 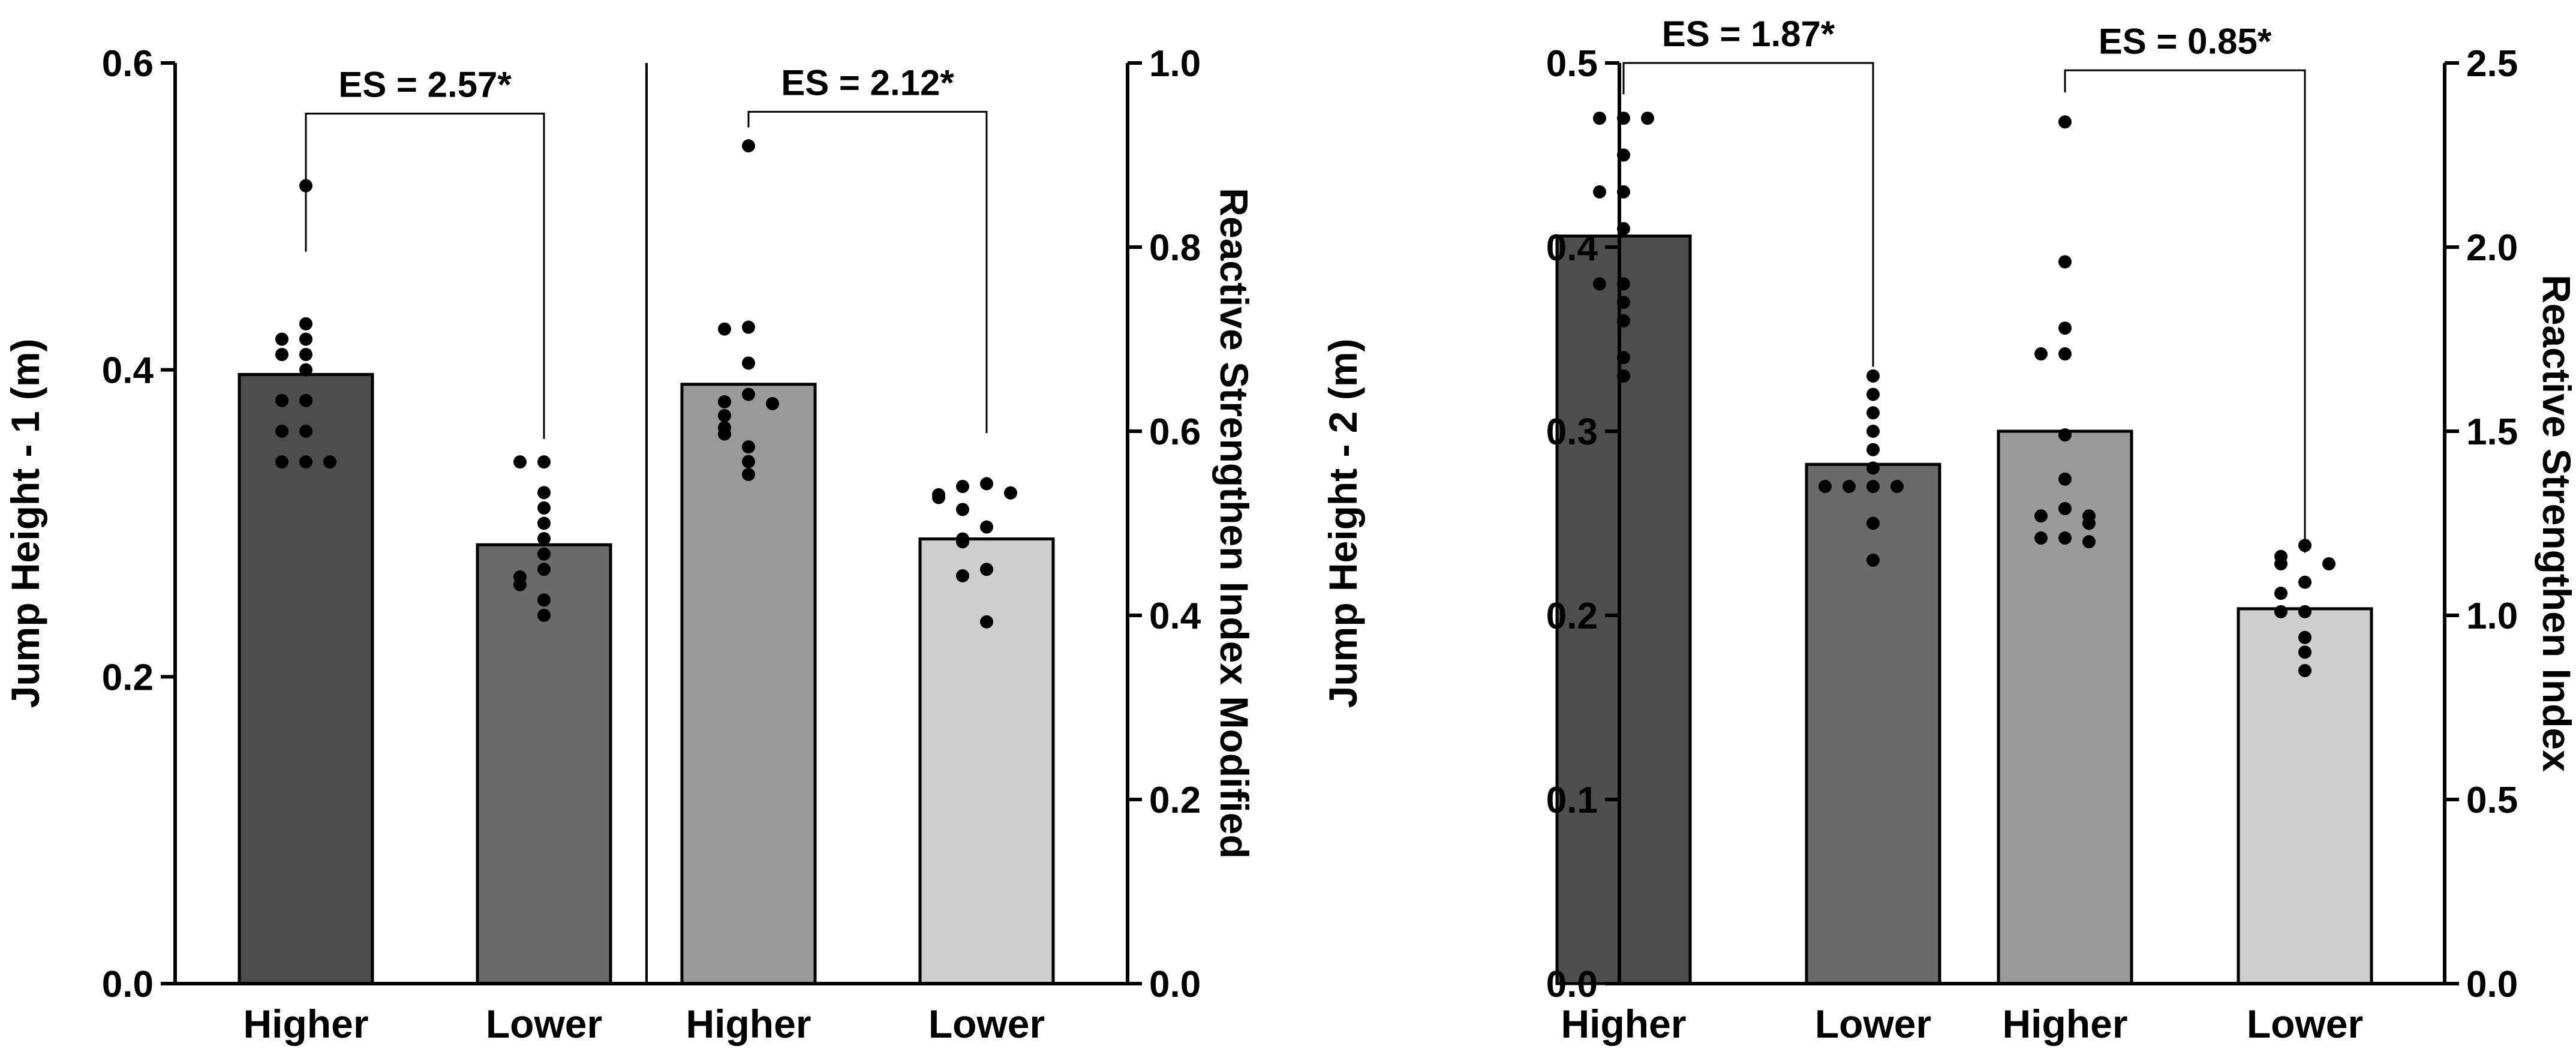 What do you see at coordinates (2492, 985) in the screenshot?
I see `right-tick-label-1-0: 0.0` at bounding box center [2492, 985].